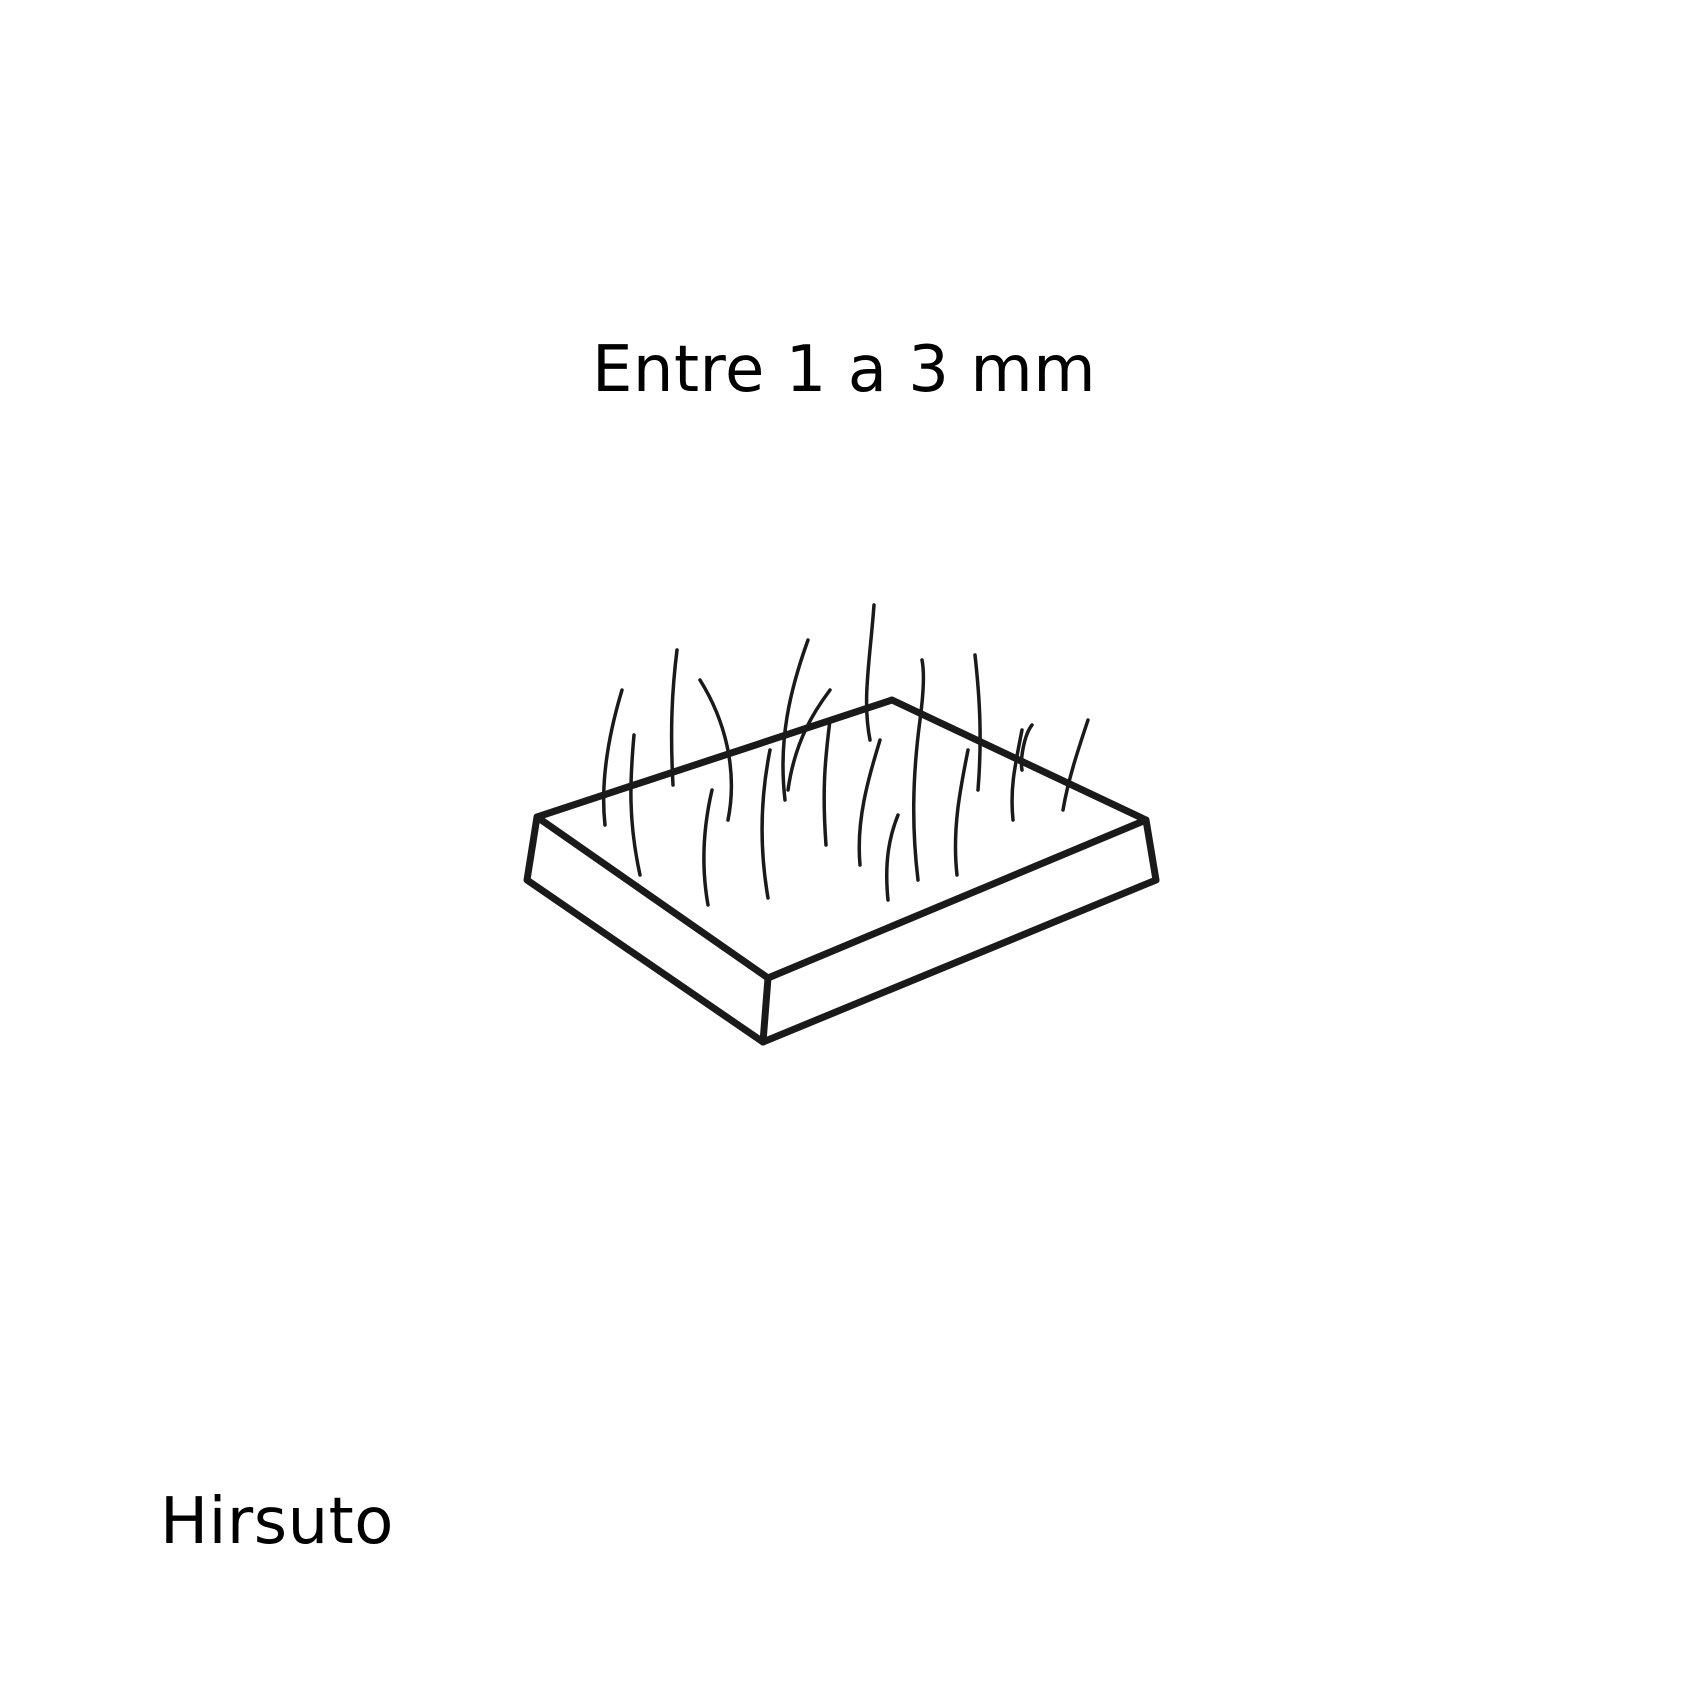 The height and width of the screenshot is (1688, 1688). I want to click on slab-block, so click(841, 871).